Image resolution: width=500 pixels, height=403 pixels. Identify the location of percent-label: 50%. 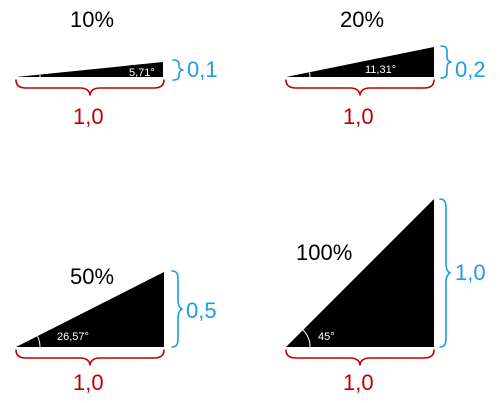
(92, 276).